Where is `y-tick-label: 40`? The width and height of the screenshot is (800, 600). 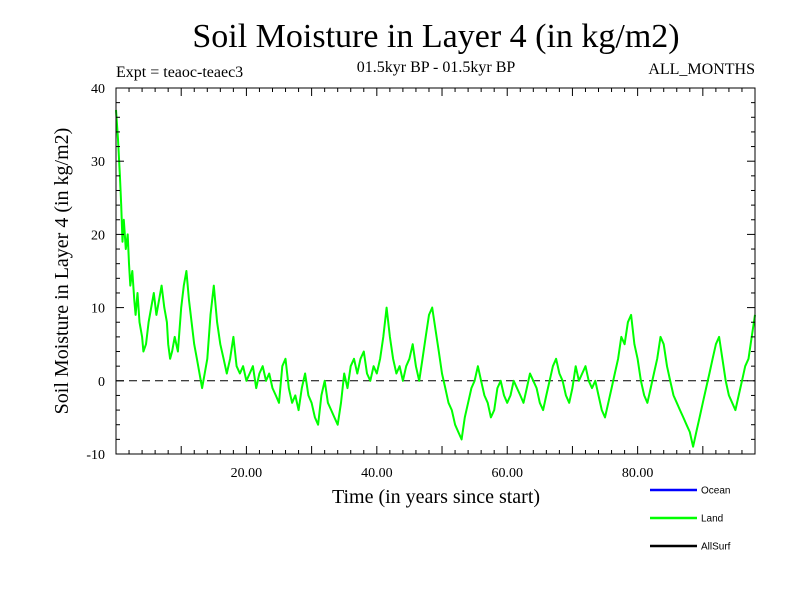
y-tick-label: 40 is located at coordinates (98, 89).